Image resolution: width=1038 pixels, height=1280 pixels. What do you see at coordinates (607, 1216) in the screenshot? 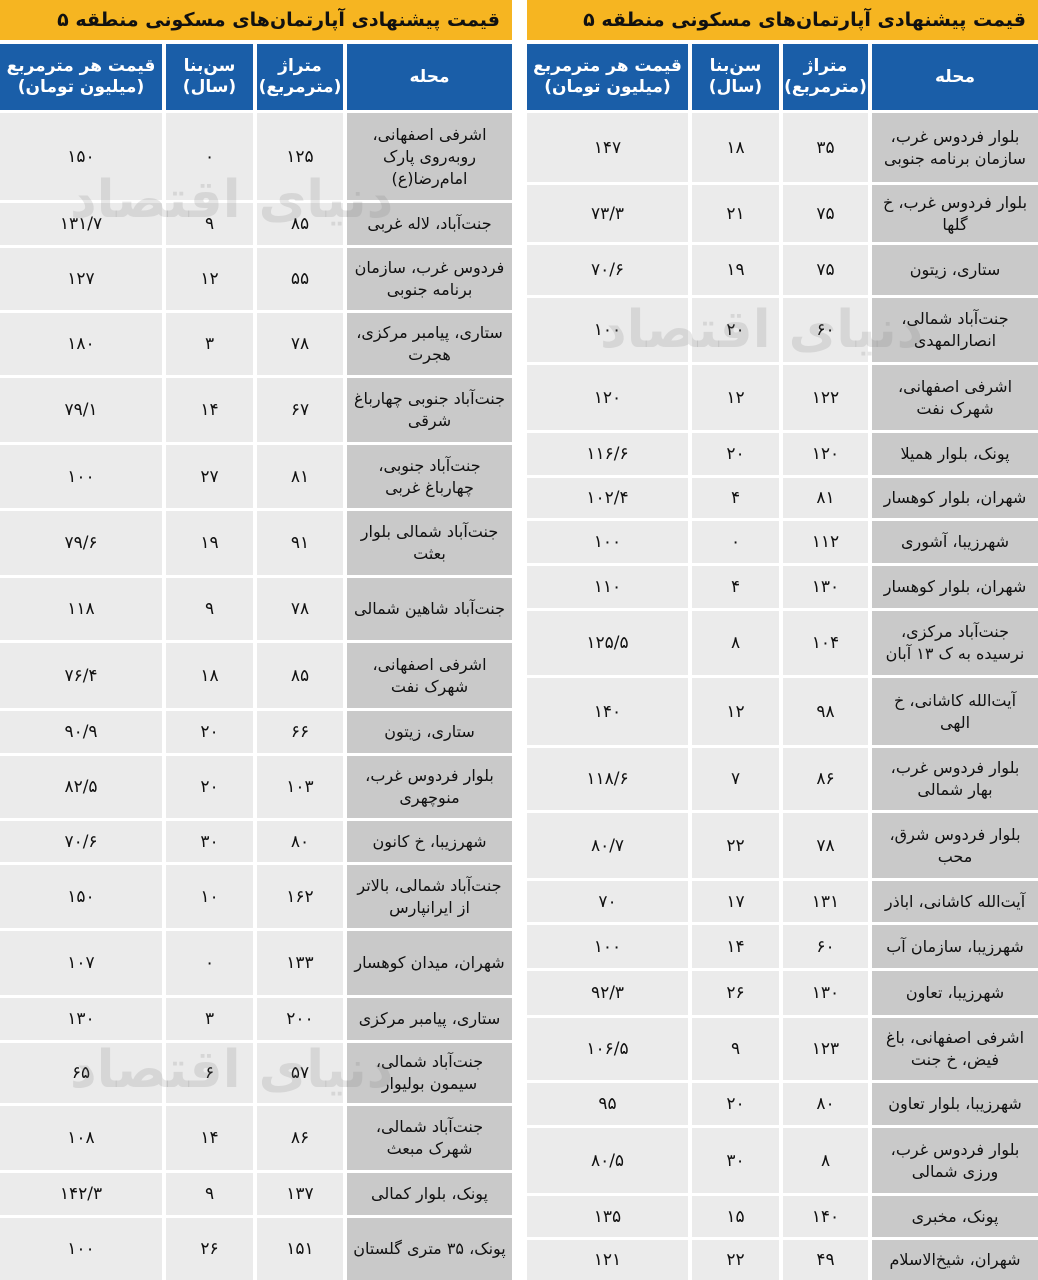
I see `cell-price: ۱۳۵` at bounding box center [607, 1216].